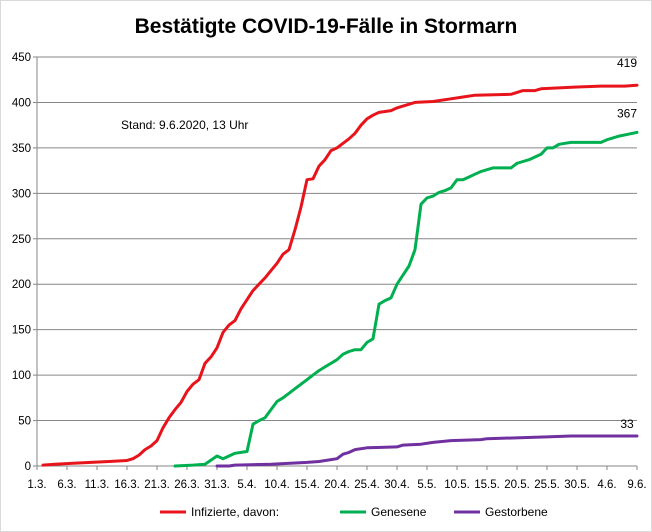 This screenshot has height=532, width=652. What do you see at coordinates (184, 125) in the screenshot?
I see `stand-annotation: Stand: 9.6.2020, 13 Uhr` at bounding box center [184, 125].